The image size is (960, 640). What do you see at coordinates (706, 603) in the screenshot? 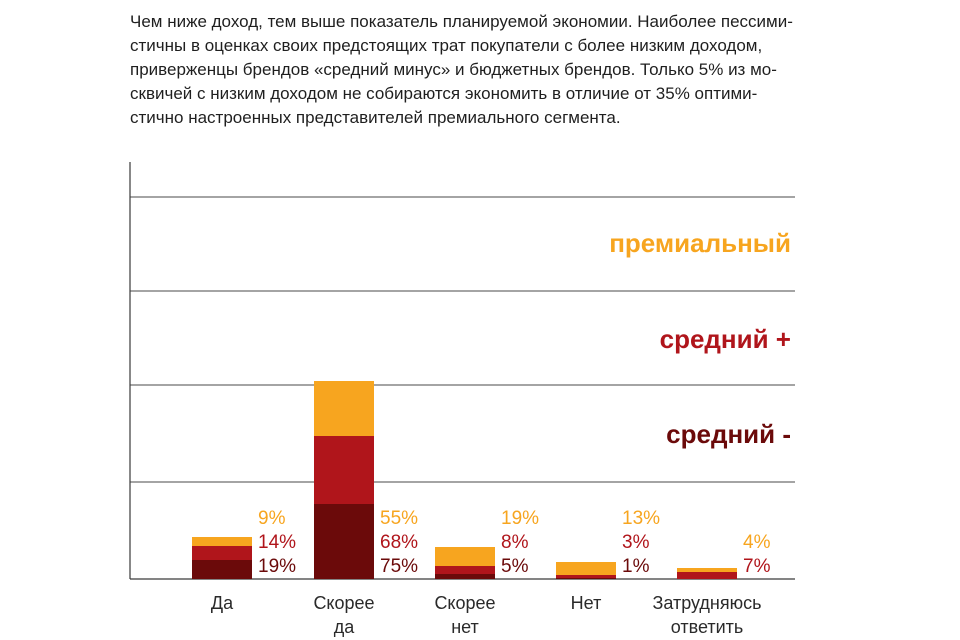
I see `x-tick-label: Затрудняюсь` at bounding box center [706, 603].